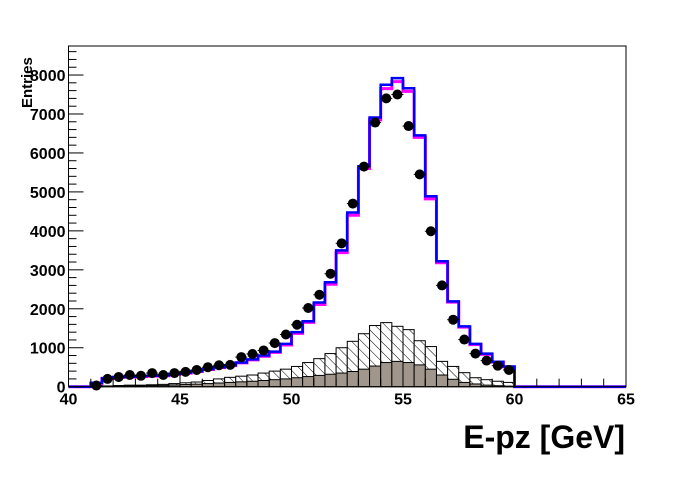 The width and height of the screenshot is (696, 477). What do you see at coordinates (292, 400) in the screenshot?
I see `x-tick-label: 50` at bounding box center [292, 400].